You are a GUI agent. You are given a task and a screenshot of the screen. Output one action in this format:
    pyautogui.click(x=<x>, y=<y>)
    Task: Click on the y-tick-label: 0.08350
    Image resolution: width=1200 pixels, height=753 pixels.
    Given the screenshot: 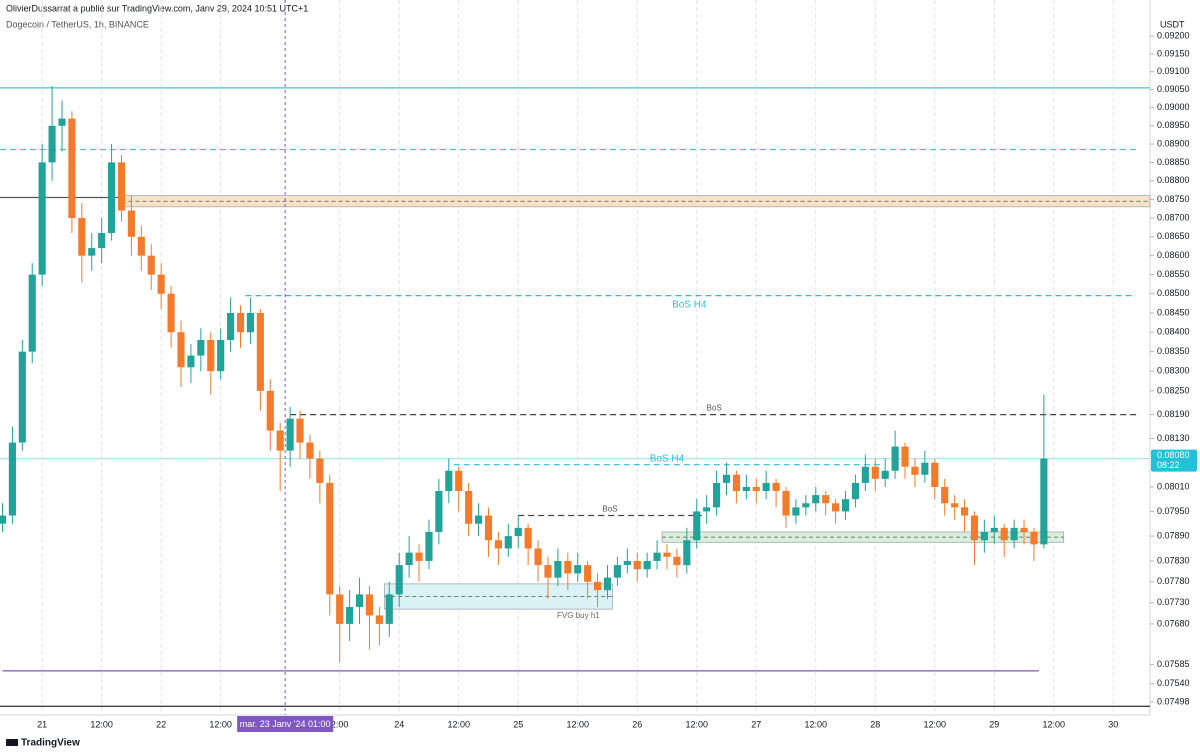 What is the action you would take?
    pyautogui.click(x=1173, y=351)
    